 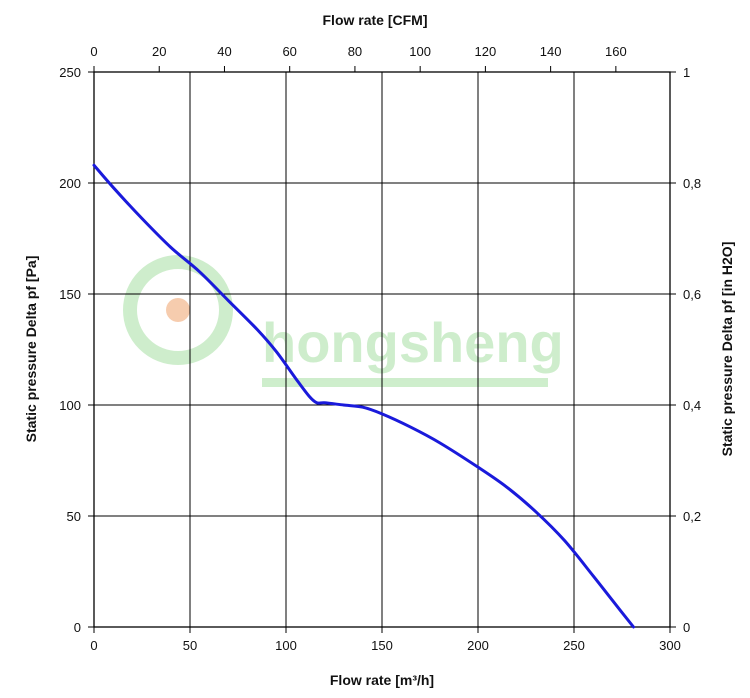 I want to click on watermark-logo: hongsheng, so click(x=343, y=321).